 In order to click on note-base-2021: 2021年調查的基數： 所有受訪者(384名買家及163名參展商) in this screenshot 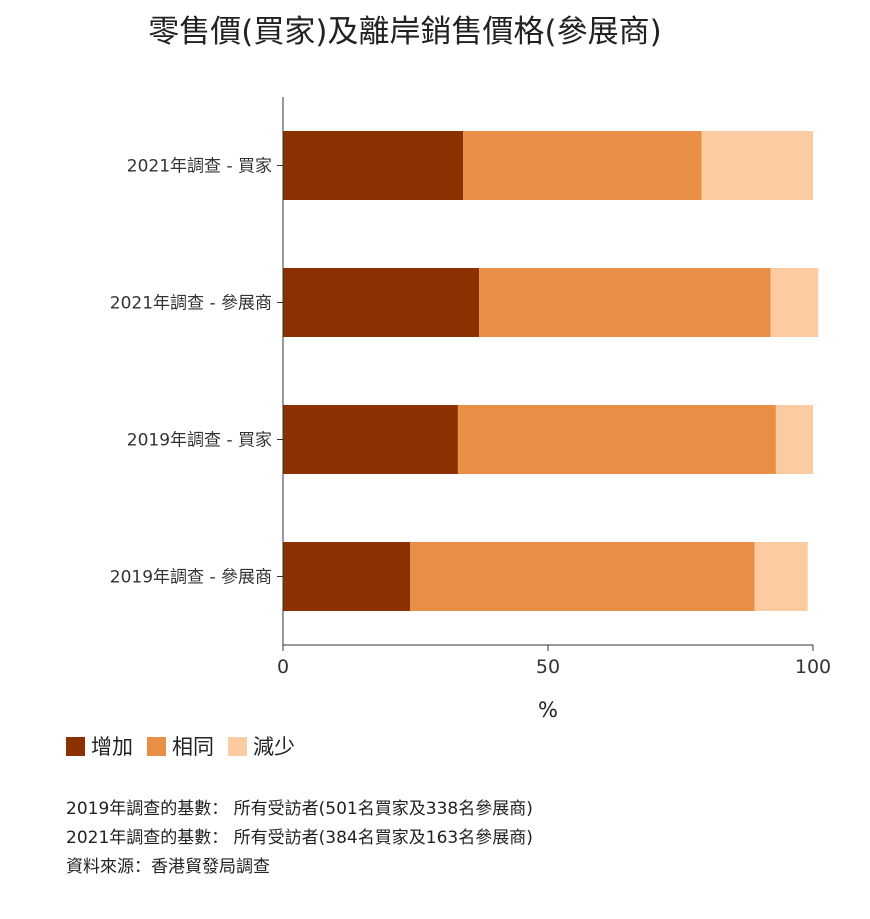, I will do `click(299, 838)`.